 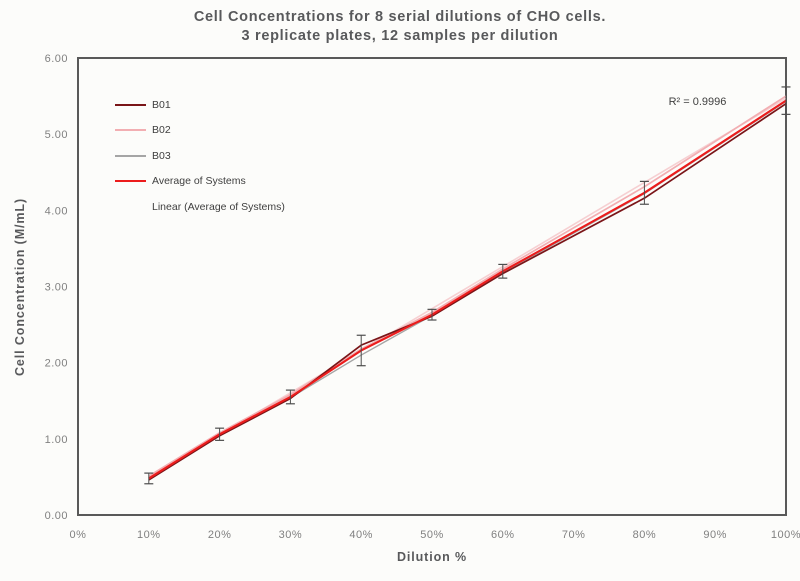 What do you see at coordinates (20, 287) in the screenshot?
I see `y-axis-title: Cell Concentration (M/mL)` at bounding box center [20, 287].